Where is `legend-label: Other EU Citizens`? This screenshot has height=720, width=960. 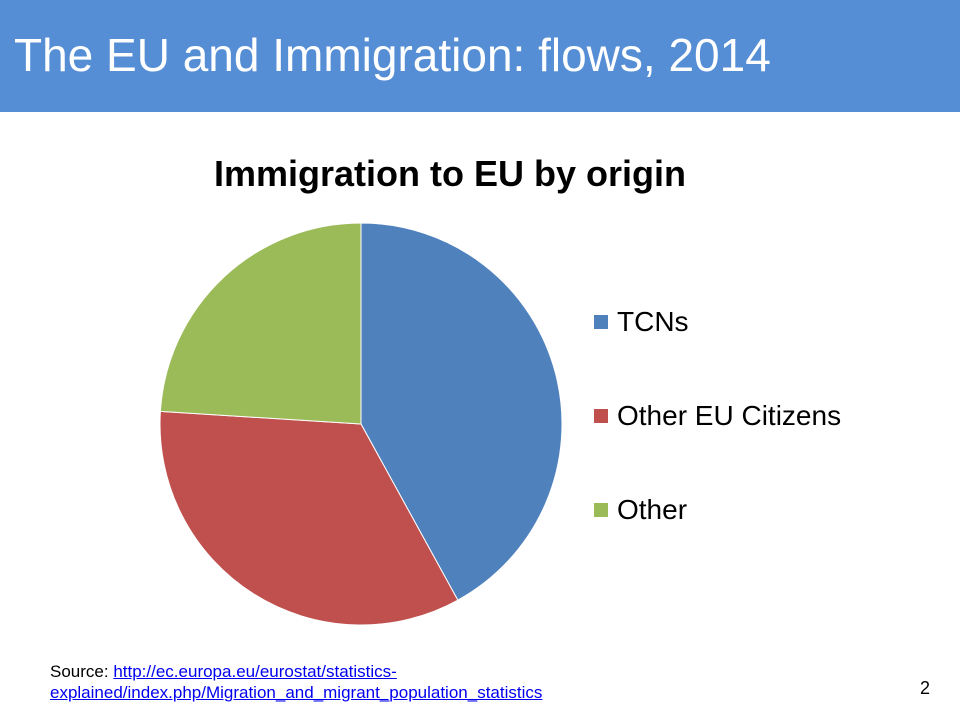 legend-label: Other EU Citizens is located at coordinates (729, 415).